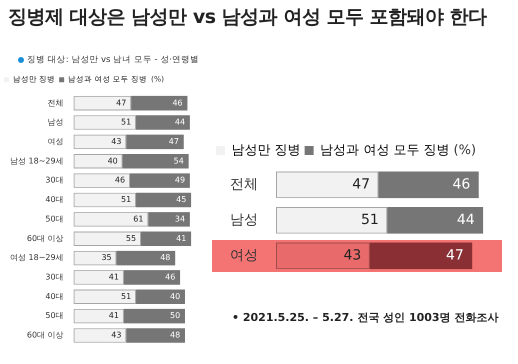  What do you see at coordinates (175, 315) in the screenshot?
I see `data-label: 50` at bounding box center [175, 315].